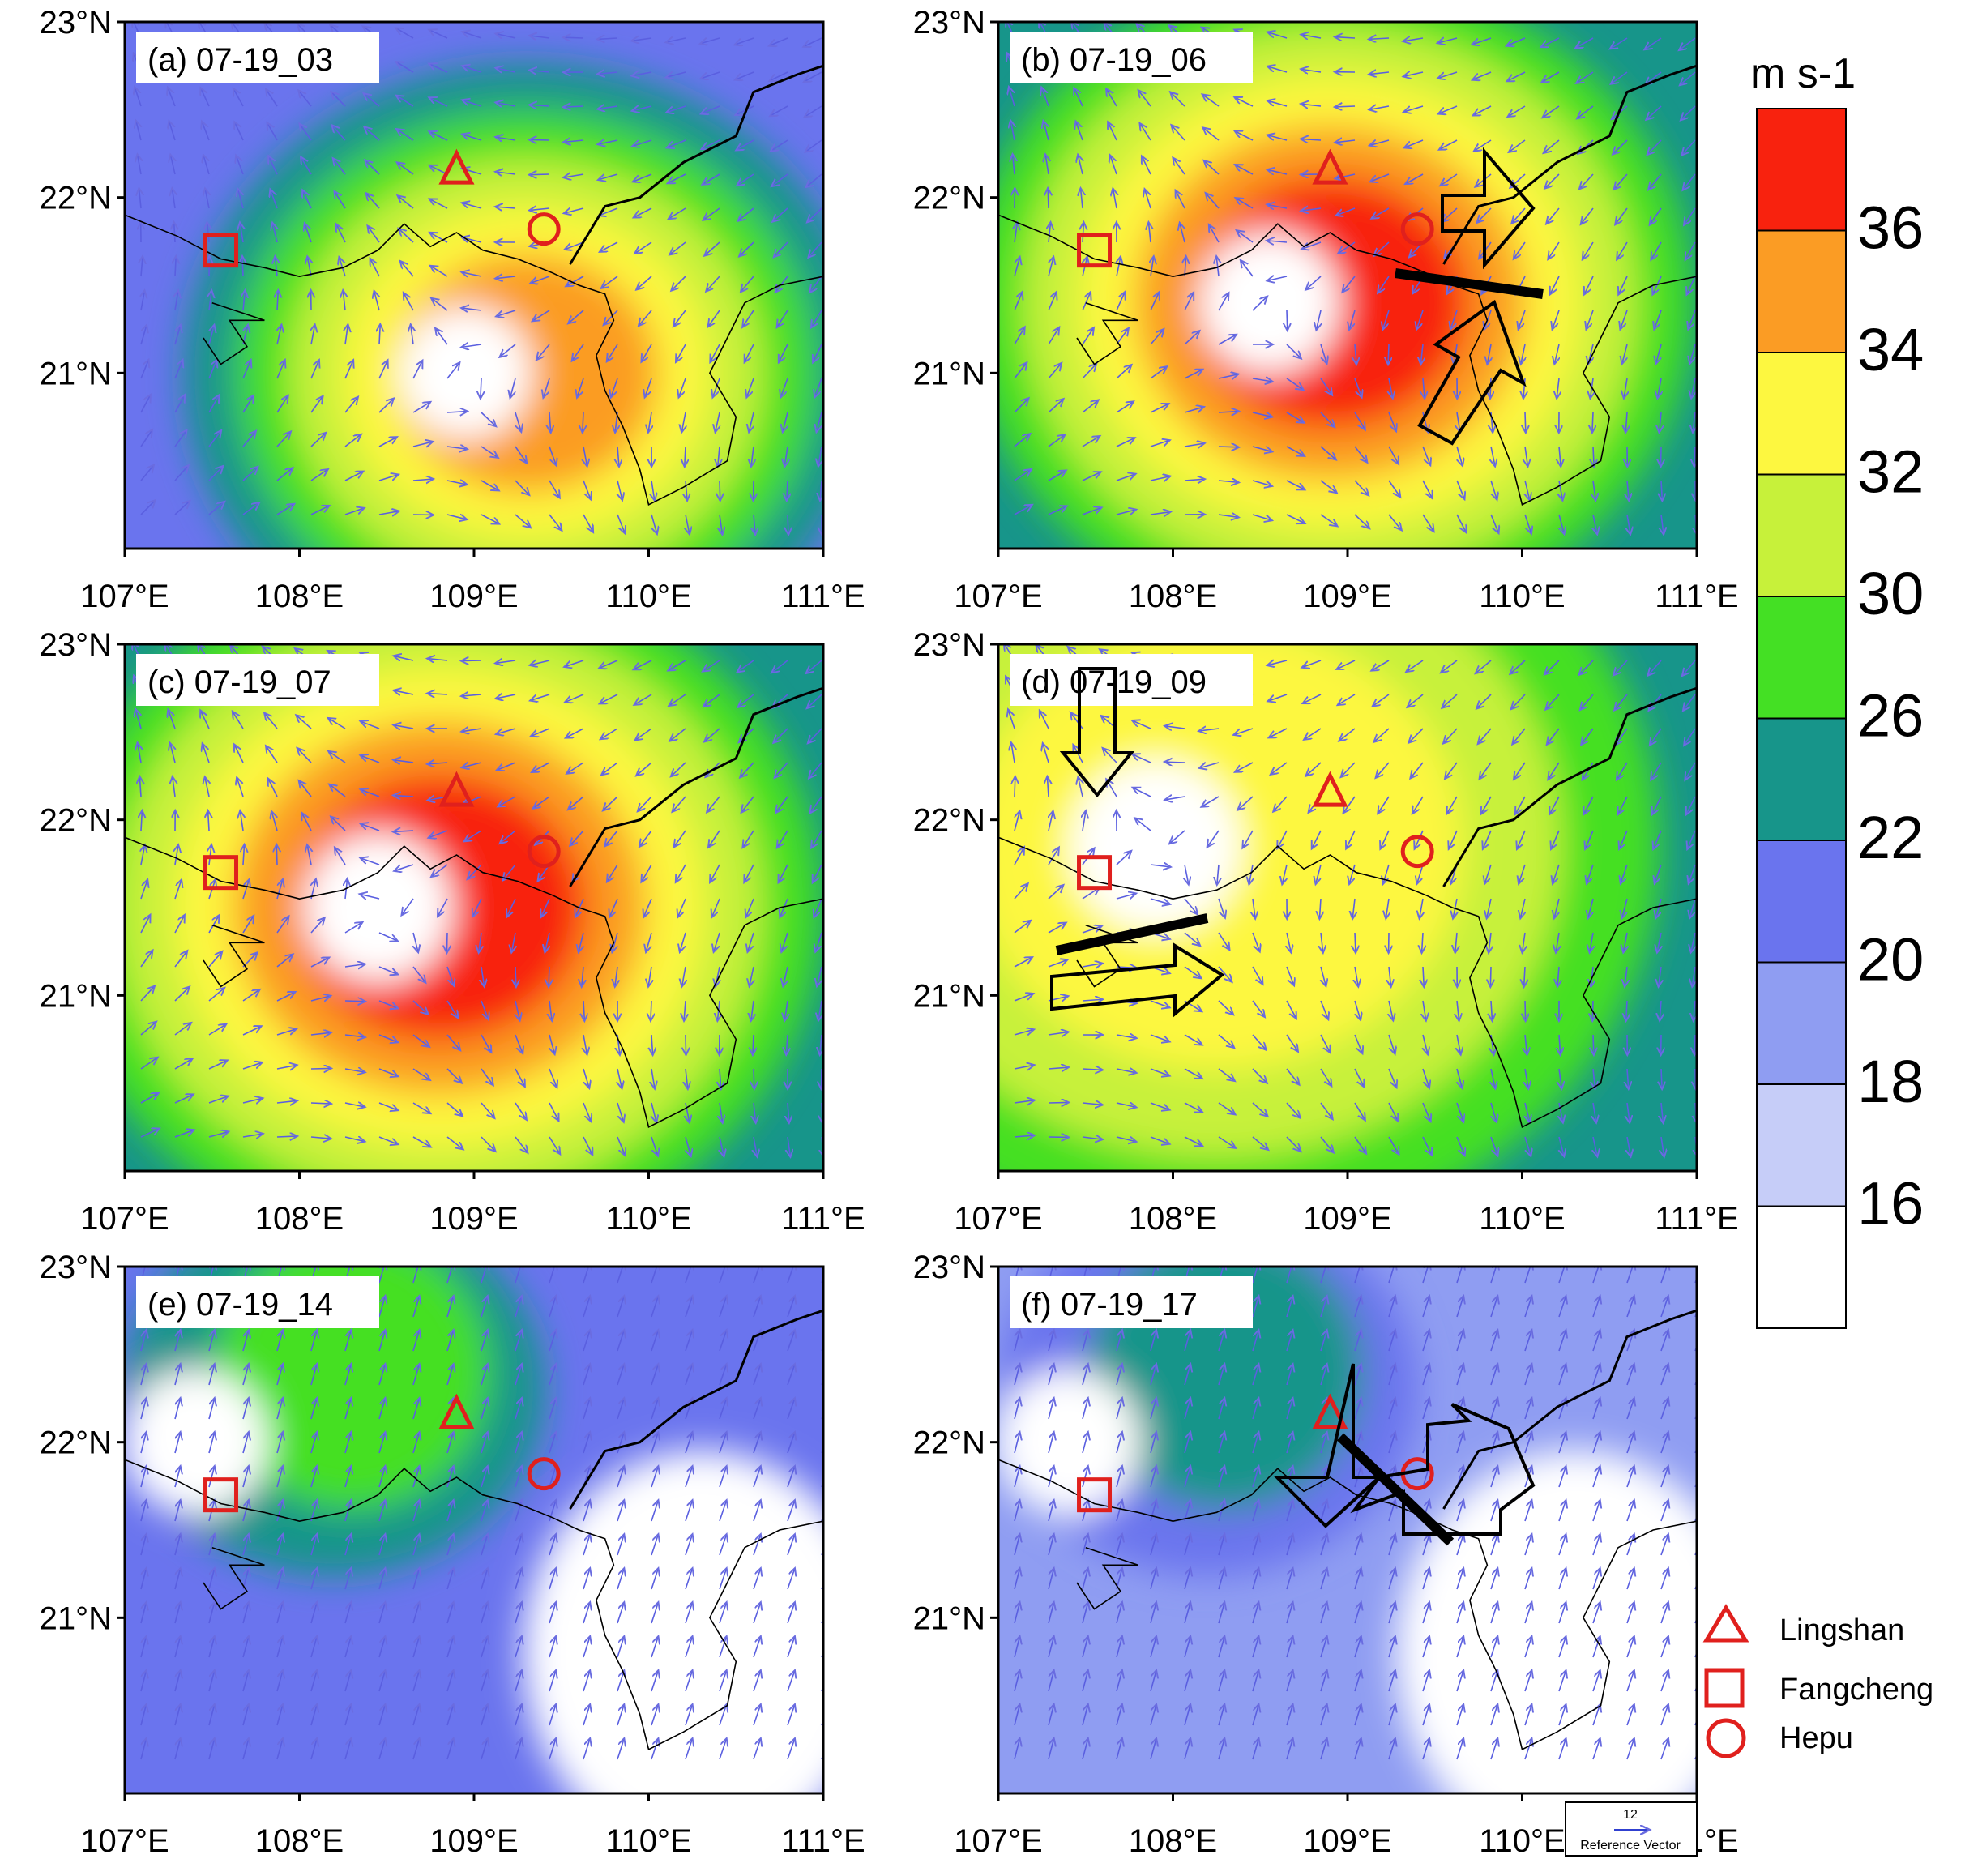 This screenshot has width=1965, height=1876. What do you see at coordinates (1488, 209) in the screenshot?
I see `flow-arrow-annotation` at bounding box center [1488, 209].